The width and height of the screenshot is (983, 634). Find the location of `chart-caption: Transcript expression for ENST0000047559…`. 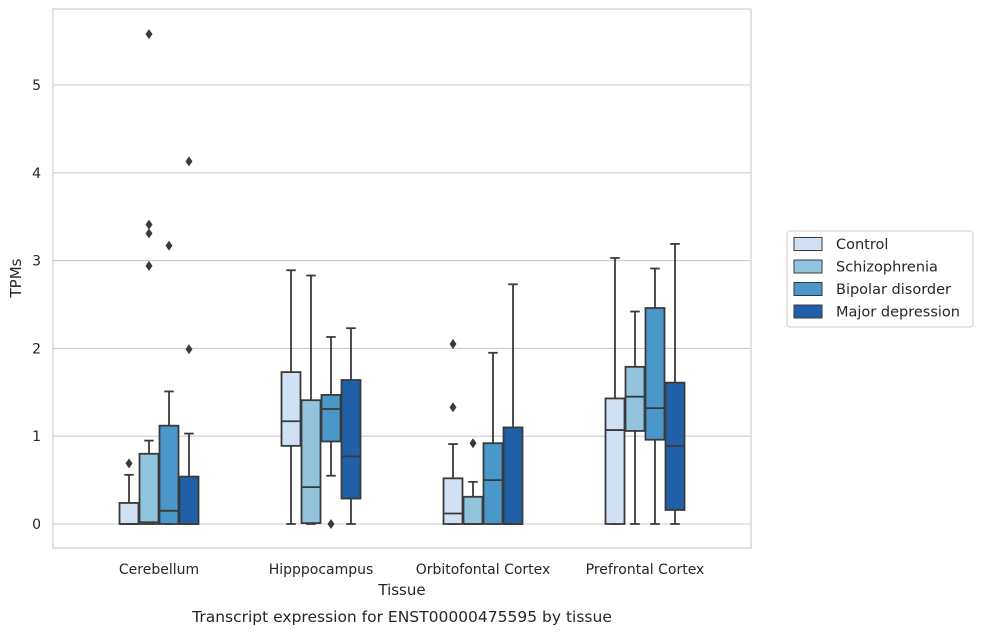

chart-caption: Transcript expression for ENST0000047559… is located at coordinates (401, 617).